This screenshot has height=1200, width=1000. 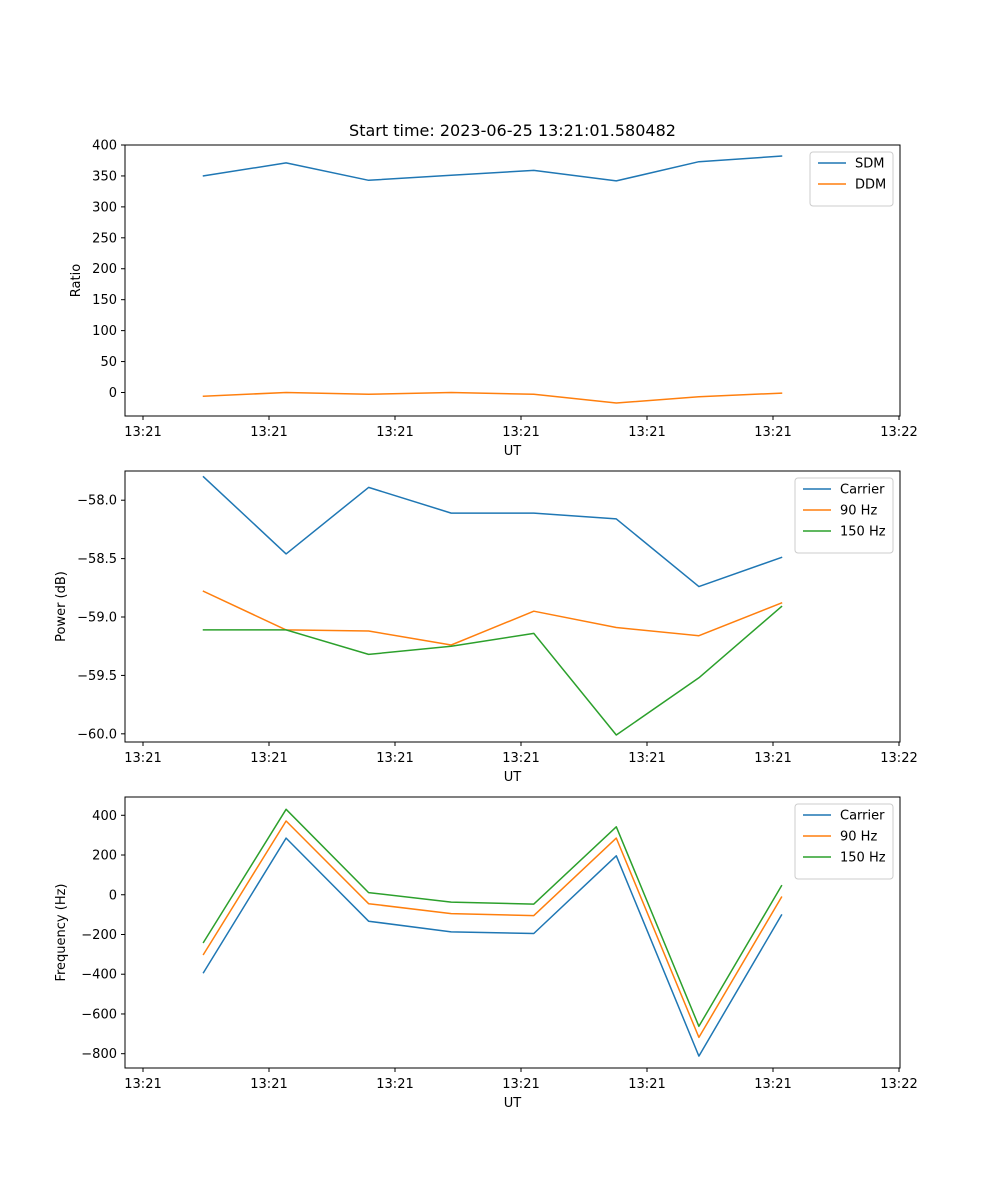 I want to click on figure-title: Start time: 2023-06-25 13:21:01.580482, so click(x=512, y=130).